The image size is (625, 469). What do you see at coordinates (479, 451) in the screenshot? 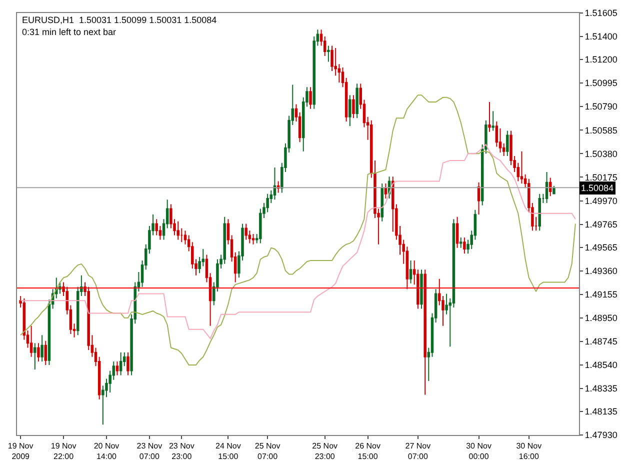
I see `x-tick-label: 30 Nov 00:00` at bounding box center [479, 451].